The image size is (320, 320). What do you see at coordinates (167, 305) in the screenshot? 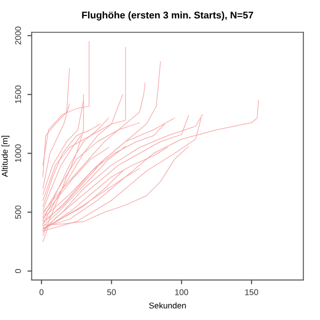
I see `x-axis-title: Sekunden` at bounding box center [167, 305].